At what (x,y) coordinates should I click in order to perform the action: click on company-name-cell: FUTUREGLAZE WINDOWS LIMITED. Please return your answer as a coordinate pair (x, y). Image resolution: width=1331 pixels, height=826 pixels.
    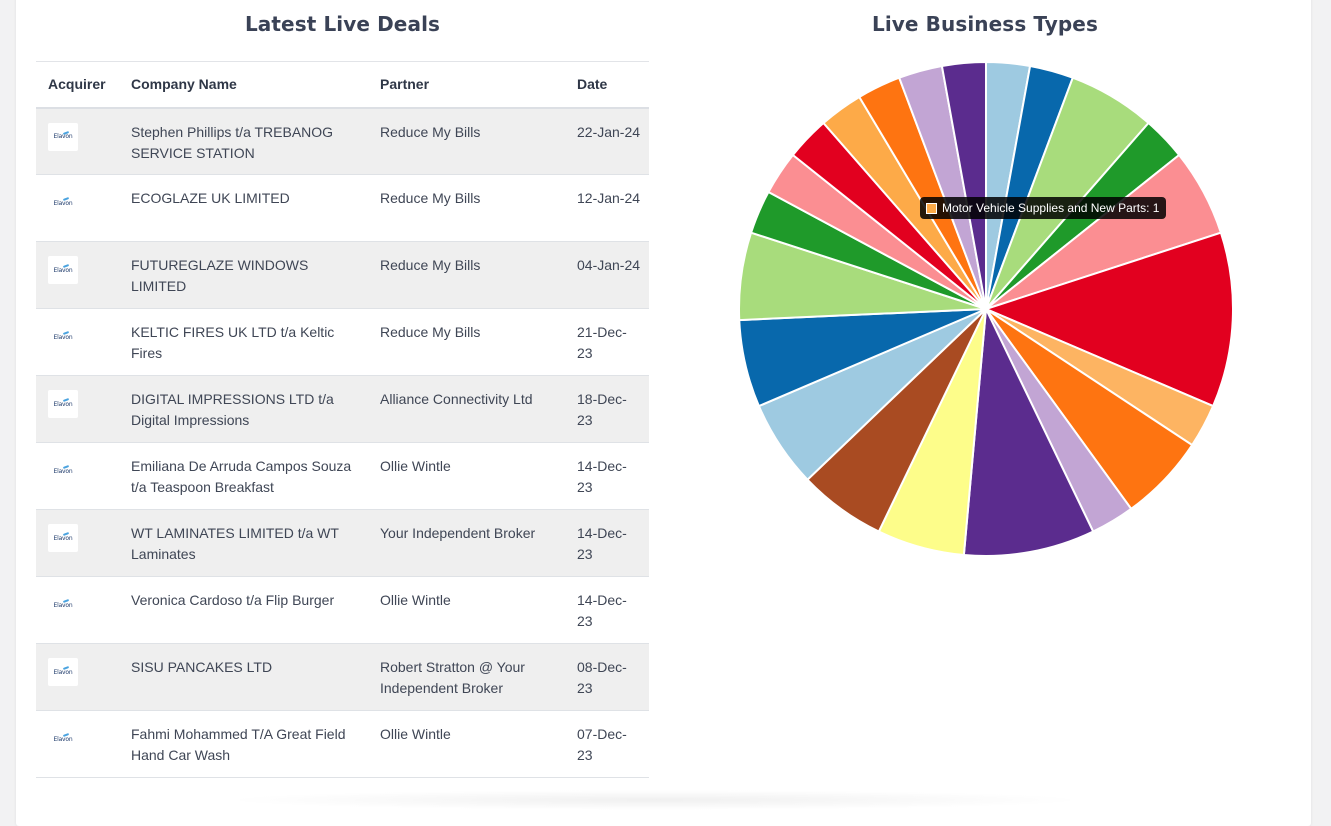
    Looking at the image, I should click on (220, 275).